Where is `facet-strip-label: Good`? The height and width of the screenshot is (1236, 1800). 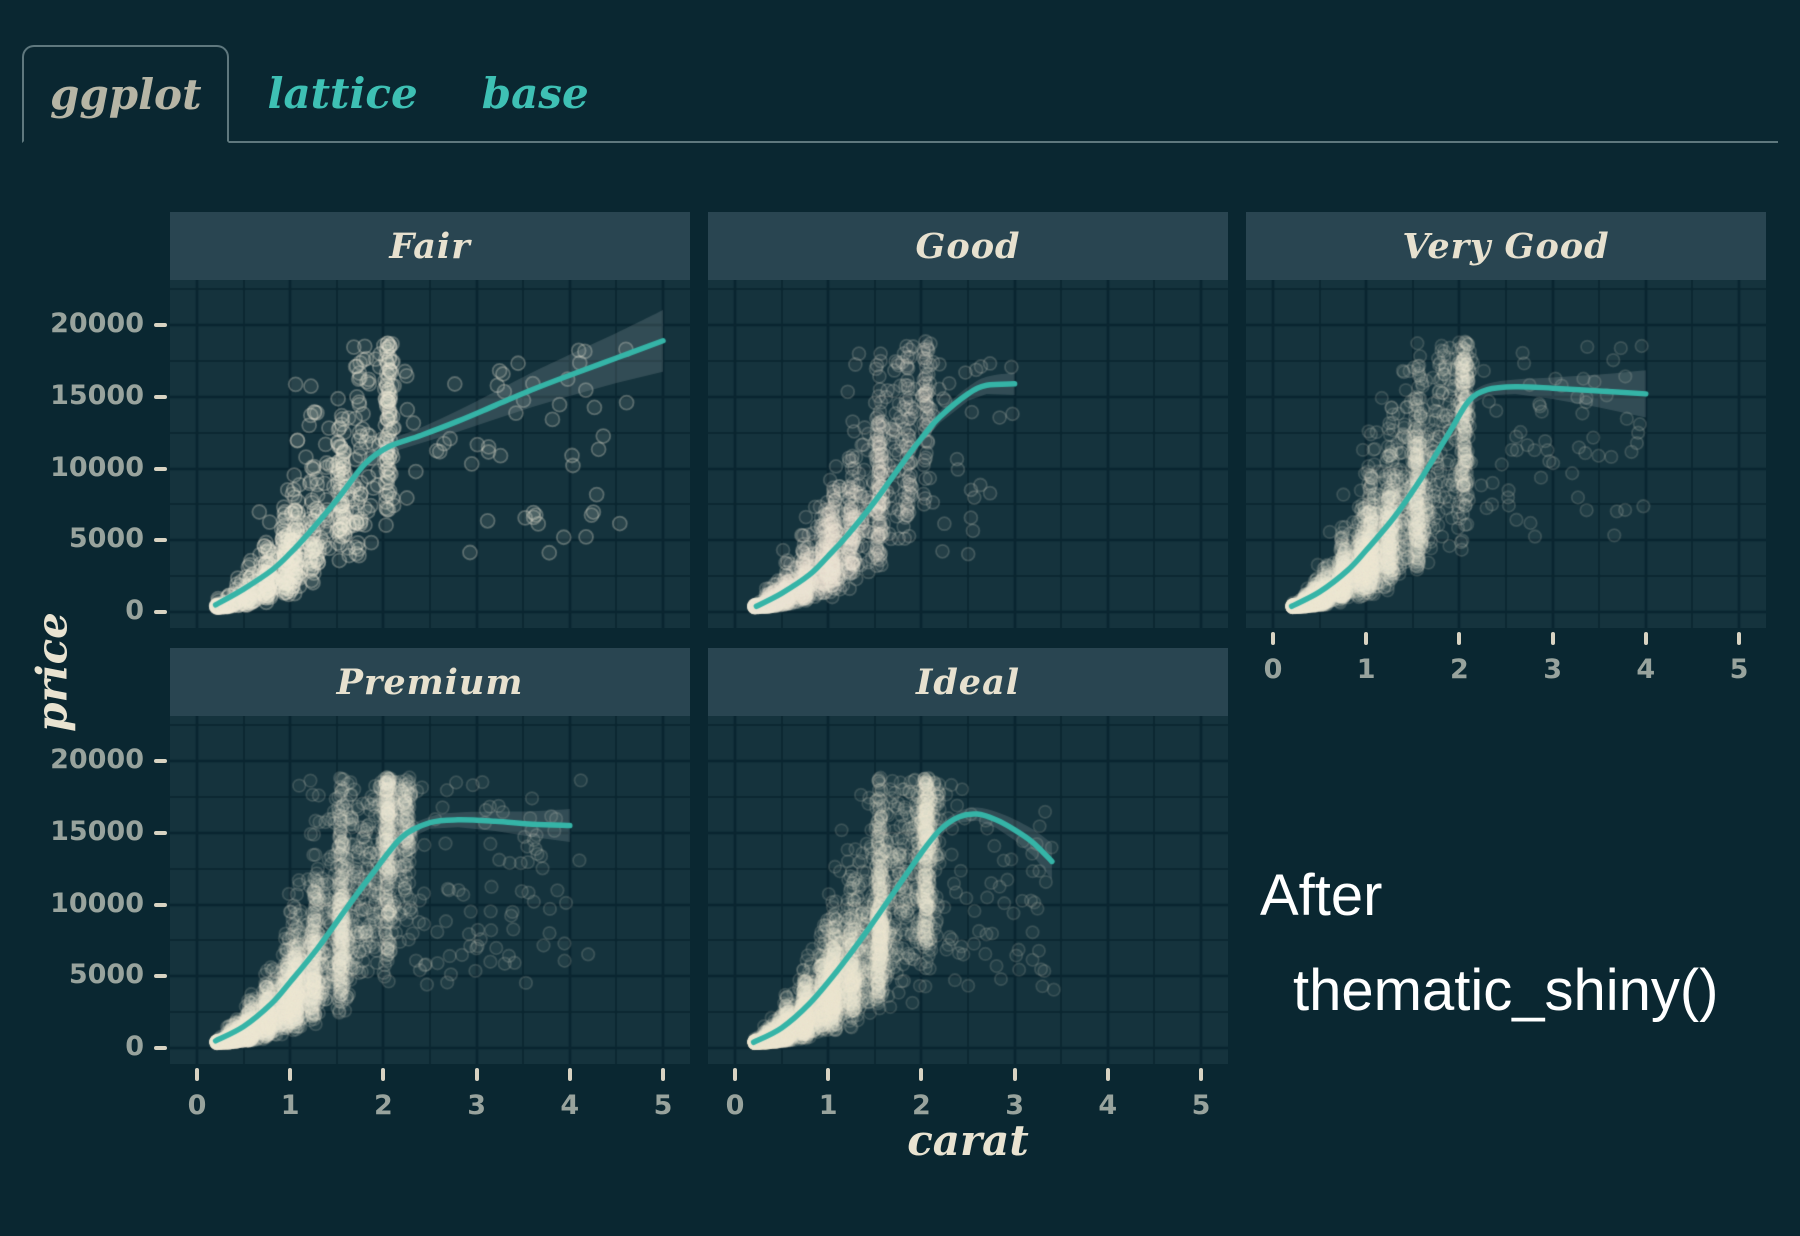 facet-strip-label: Good is located at coordinates (968, 246).